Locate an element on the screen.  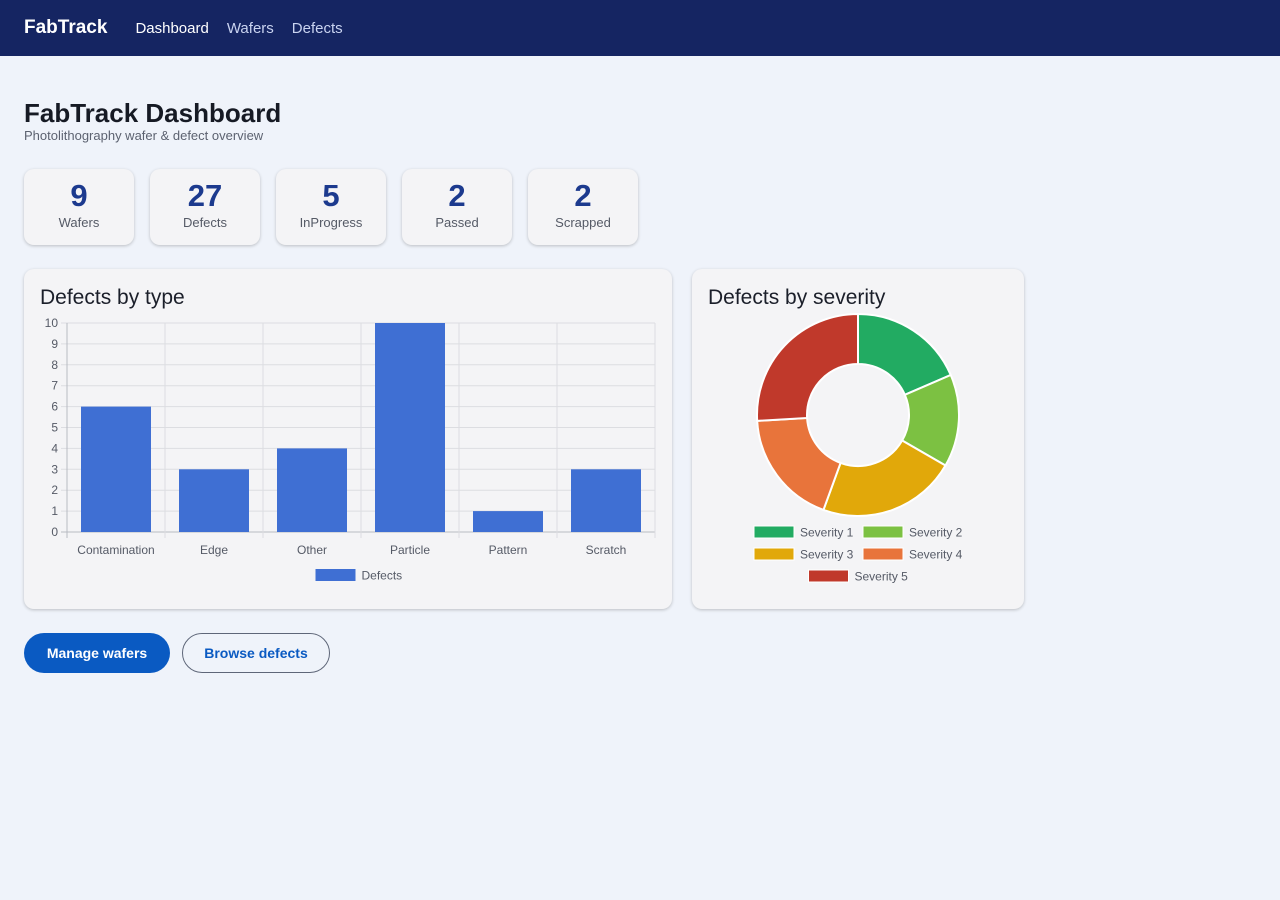
x-tick-label: Pattern is located at coordinates (508, 550).